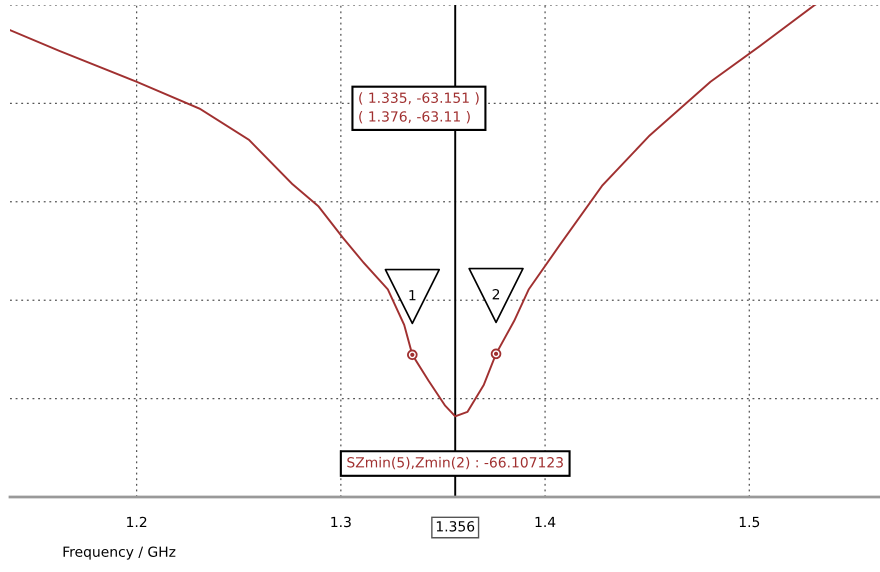 The height and width of the screenshot is (572, 880). What do you see at coordinates (414, 117) in the screenshot?
I see `annotation: ( 1.376, -63.11 )` at bounding box center [414, 117].